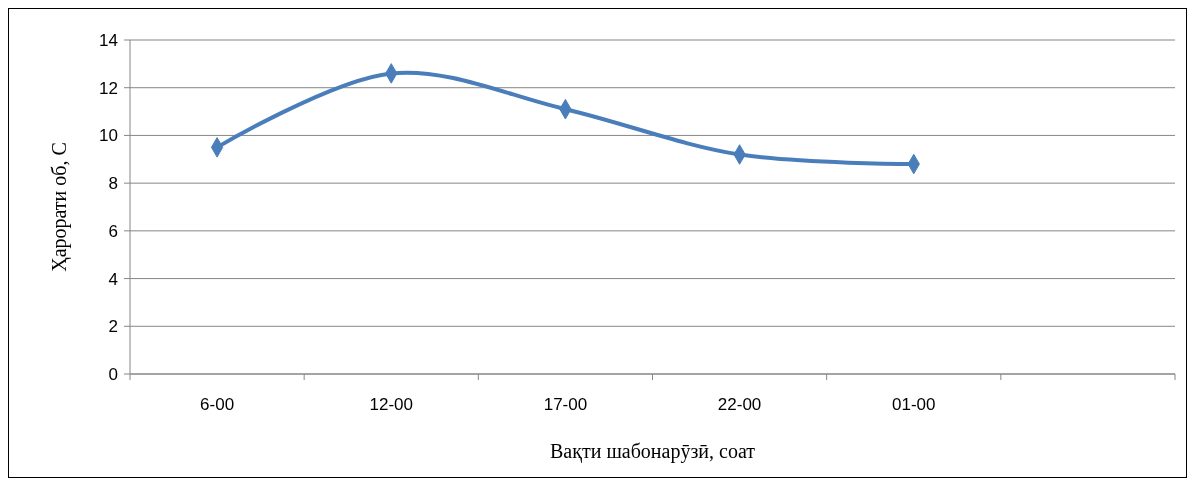 This screenshot has width=1195, height=488. What do you see at coordinates (59, 207) in the screenshot?
I see `y-axis-title: Ҳарорати об, С` at bounding box center [59, 207].